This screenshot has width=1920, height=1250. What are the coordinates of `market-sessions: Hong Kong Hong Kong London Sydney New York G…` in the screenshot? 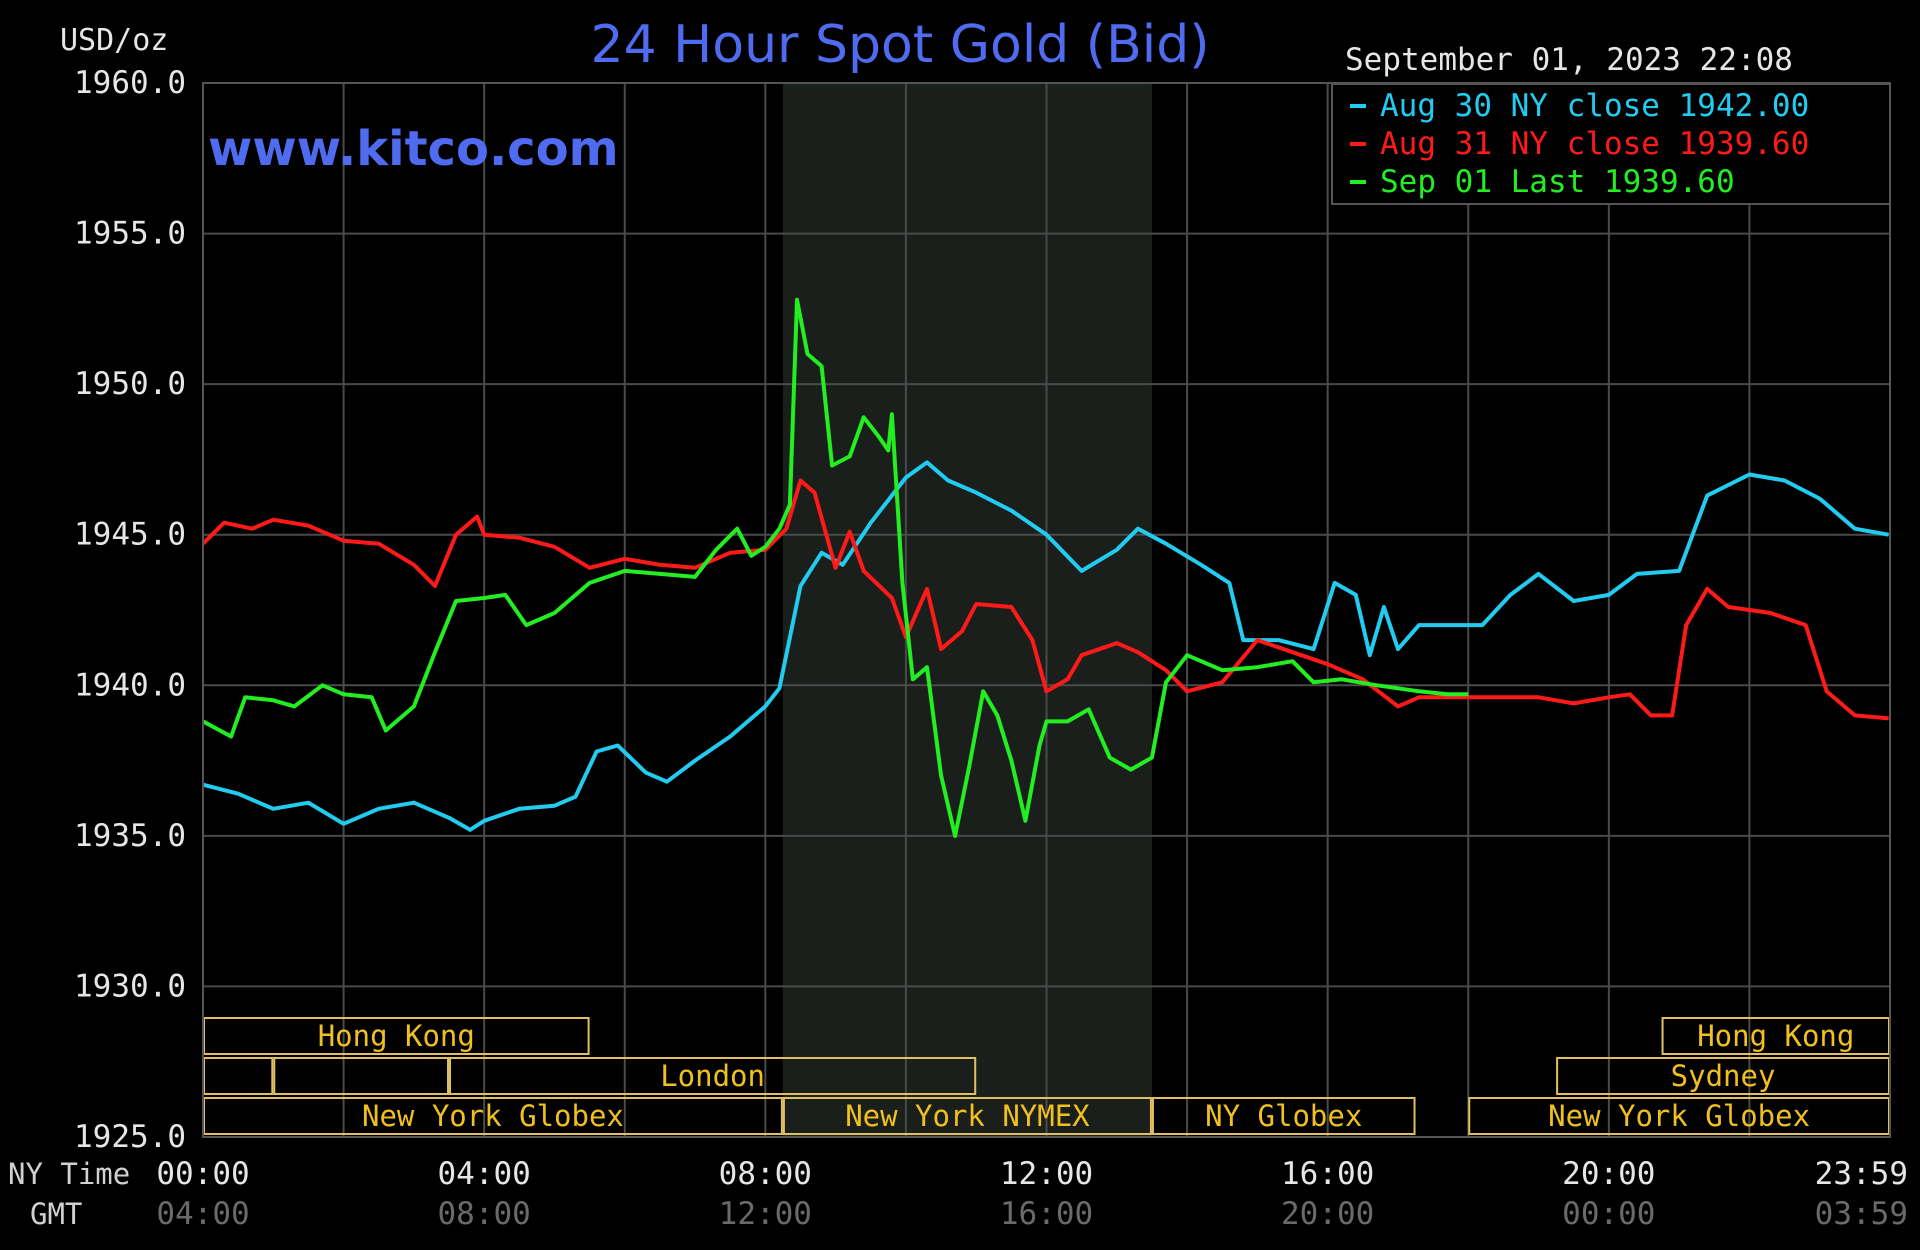 It's located at (1047, 1076).